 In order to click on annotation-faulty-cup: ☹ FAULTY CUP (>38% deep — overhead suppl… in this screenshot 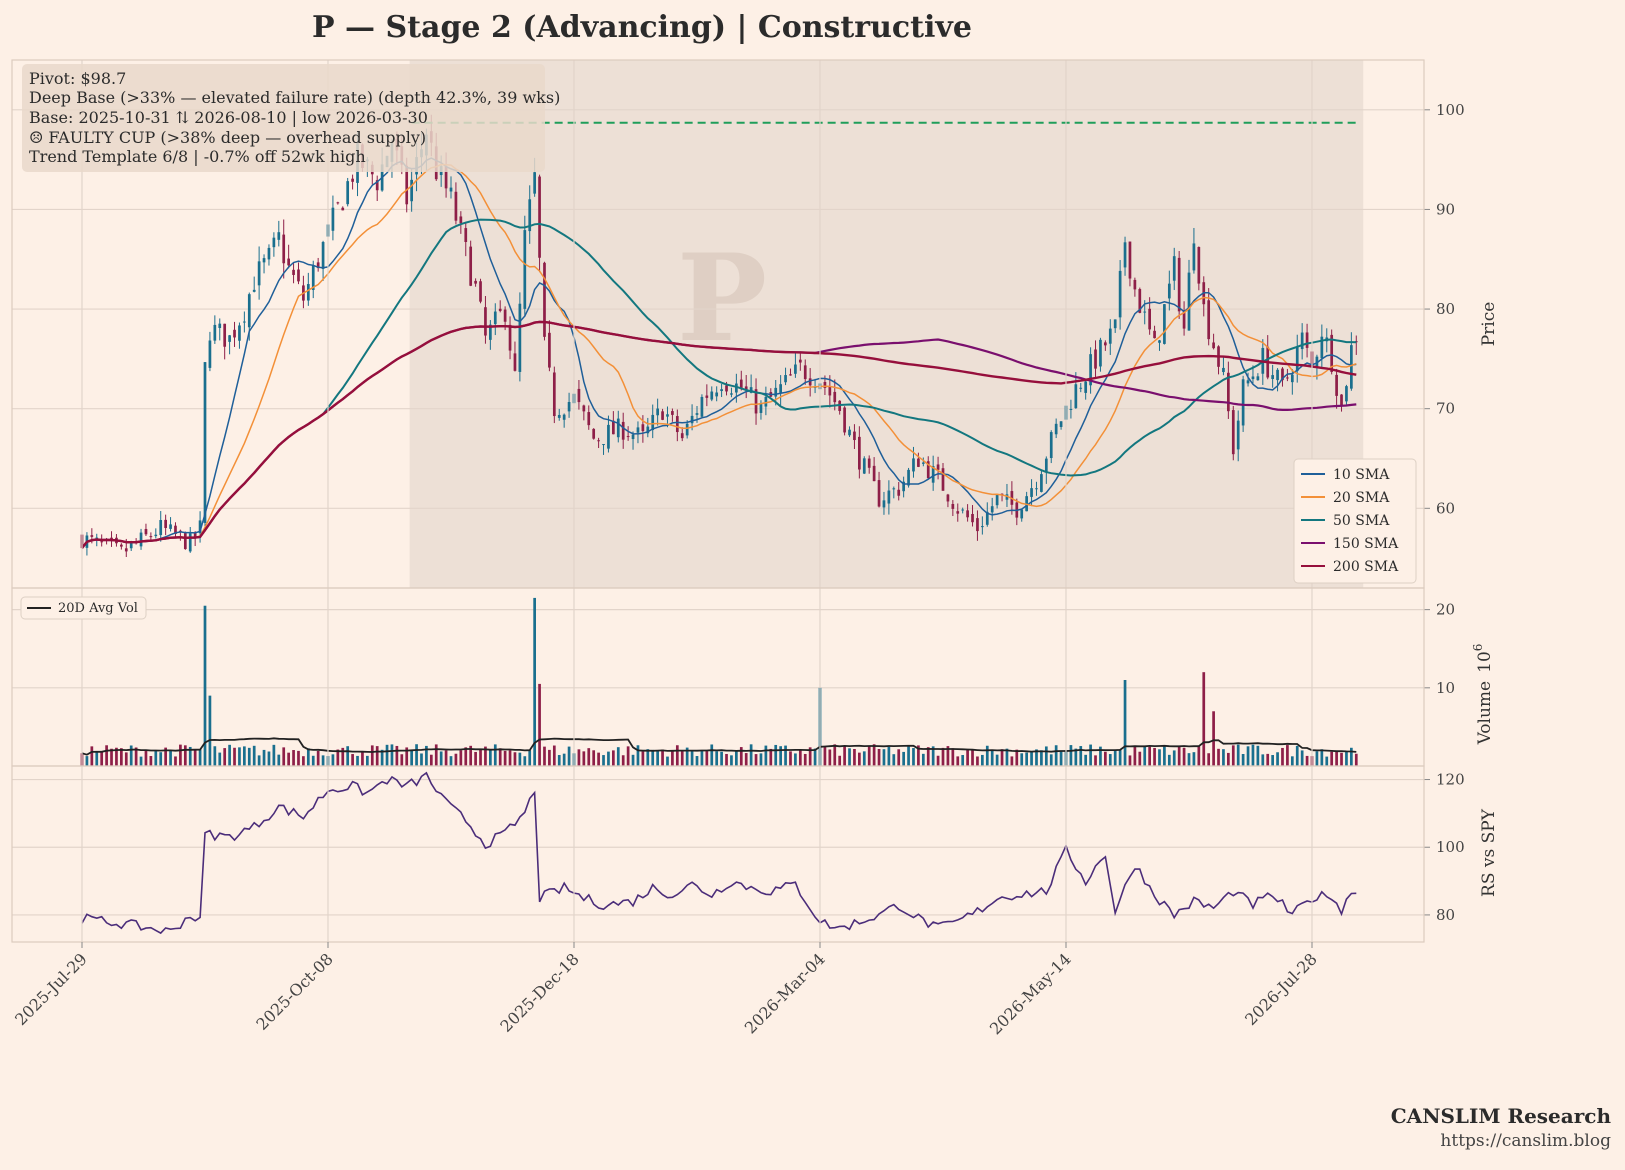, I will do `click(227, 137)`.